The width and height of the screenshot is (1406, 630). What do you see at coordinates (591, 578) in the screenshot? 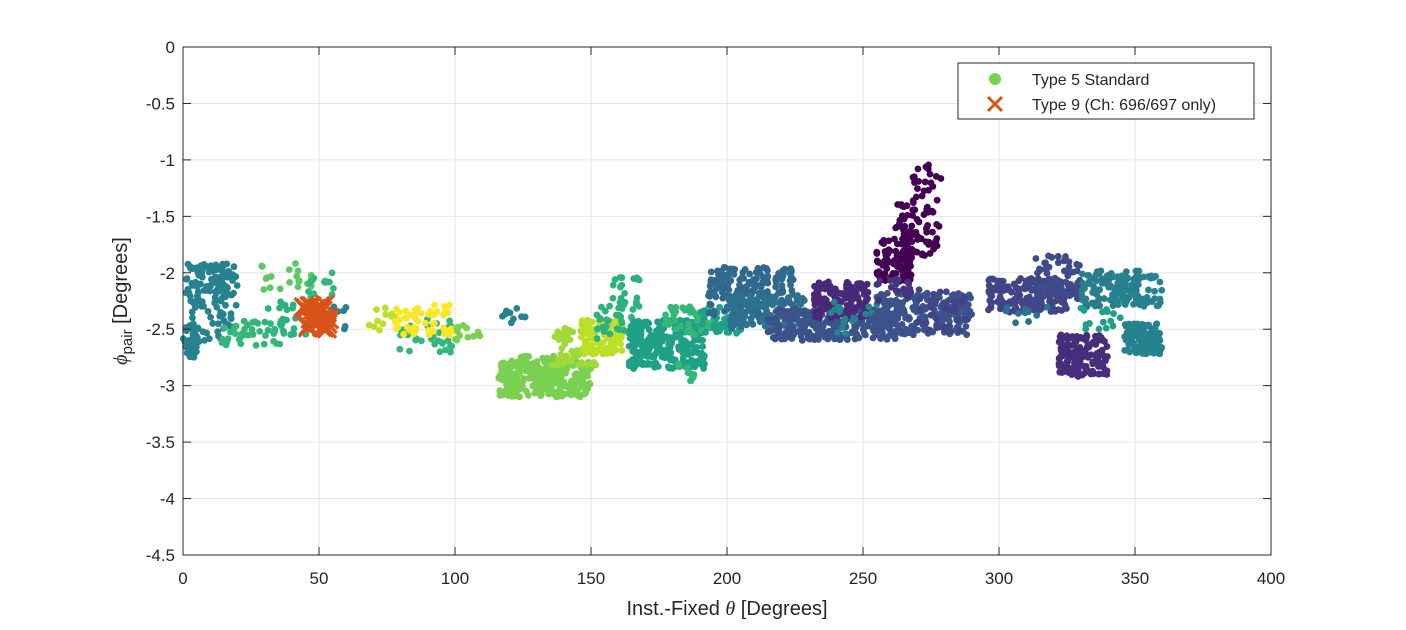
I see `x-tick-label: 150` at bounding box center [591, 578].